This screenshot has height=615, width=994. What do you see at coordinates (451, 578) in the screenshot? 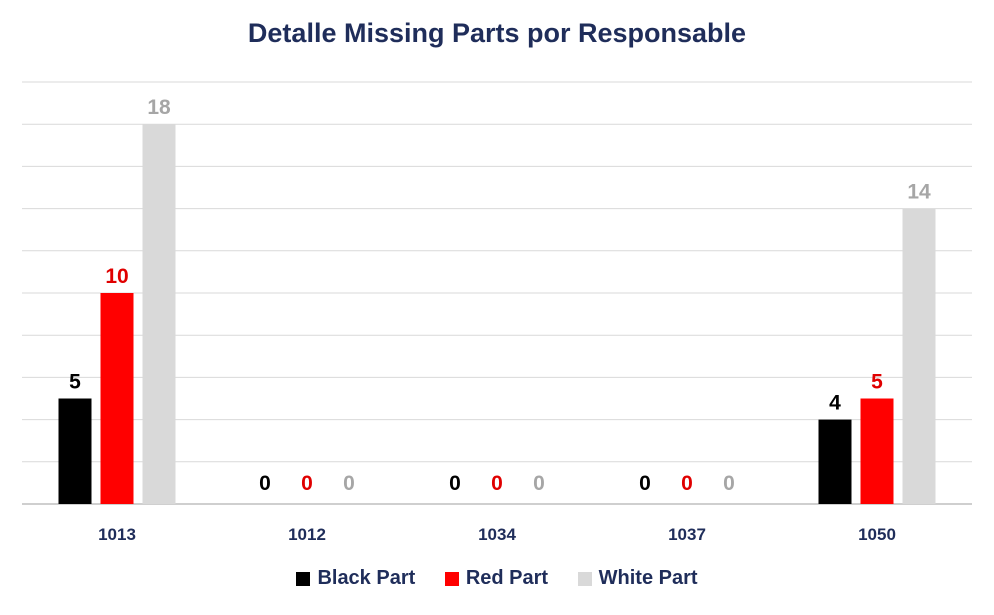
I see `legend-swatch-red-part` at bounding box center [451, 578].